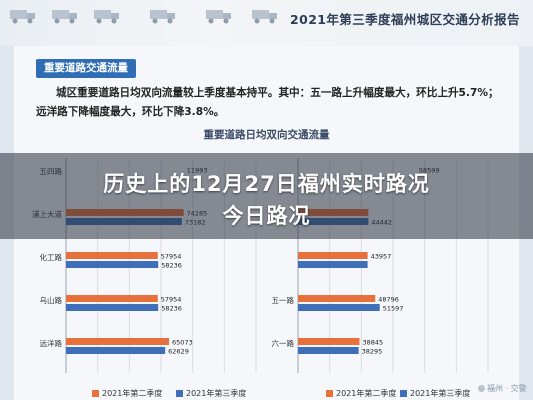 The width and height of the screenshot is (533, 400). Describe the element at coordinates (266, 216) in the screenshot. I see `headline-subtitle: 今日路况` at that location.